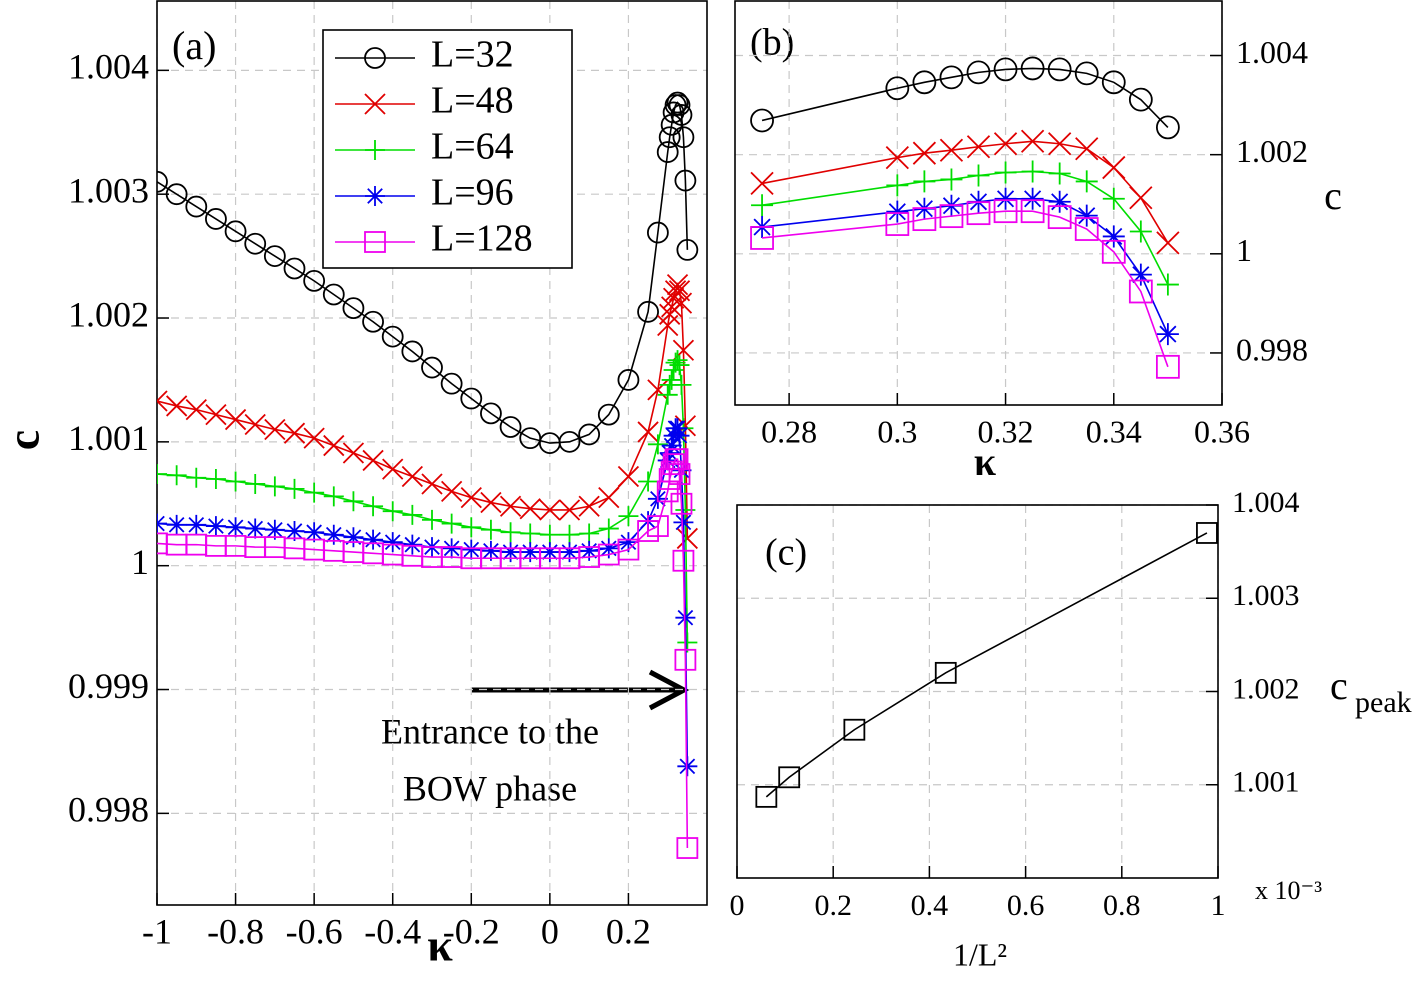 This screenshot has height=991, width=1423. Describe the element at coordinates (472, 147) in the screenshot. I see `legend-label: L=64` at that location.